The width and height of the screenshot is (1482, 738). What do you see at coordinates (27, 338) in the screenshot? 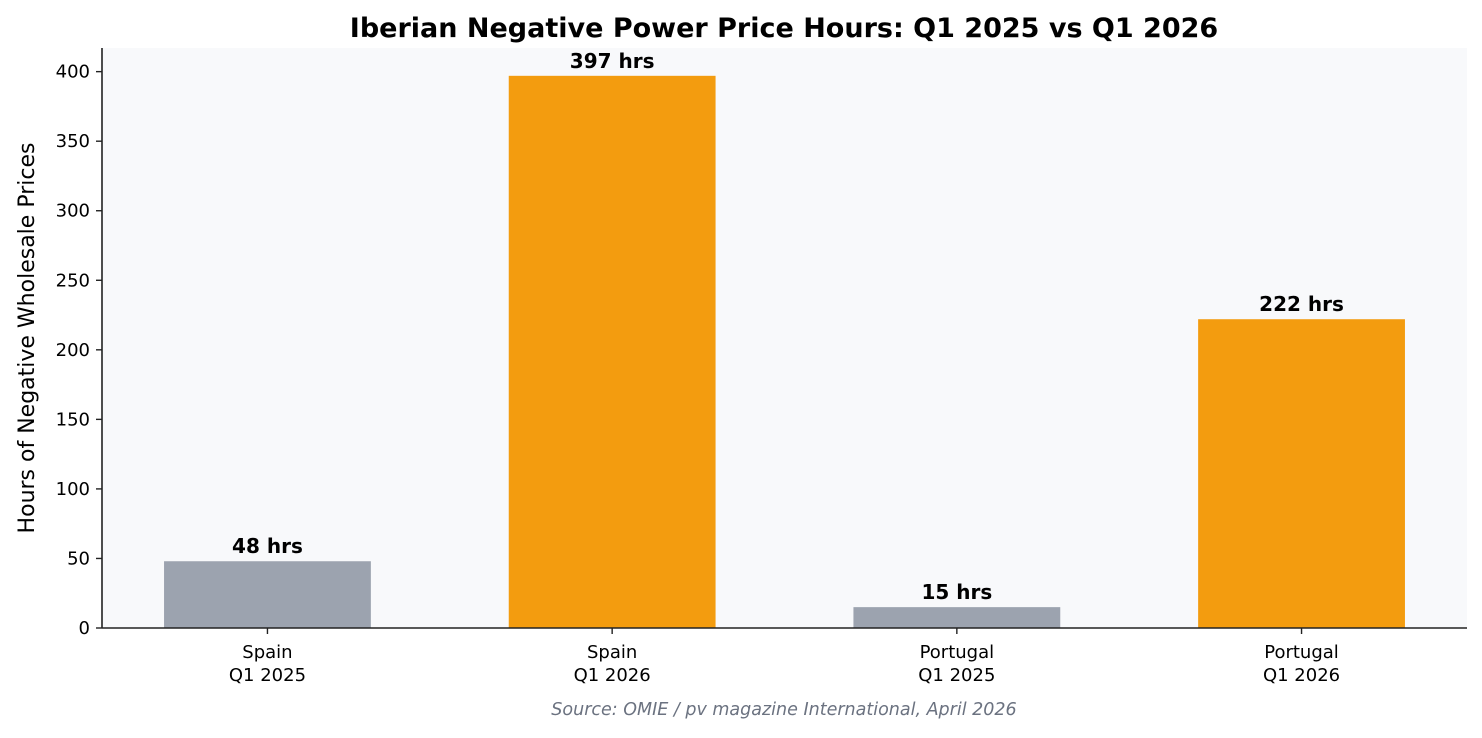
I see `y-axis-label: Hours of Negative Wholesale Prices` at bounding box center [27, 338].